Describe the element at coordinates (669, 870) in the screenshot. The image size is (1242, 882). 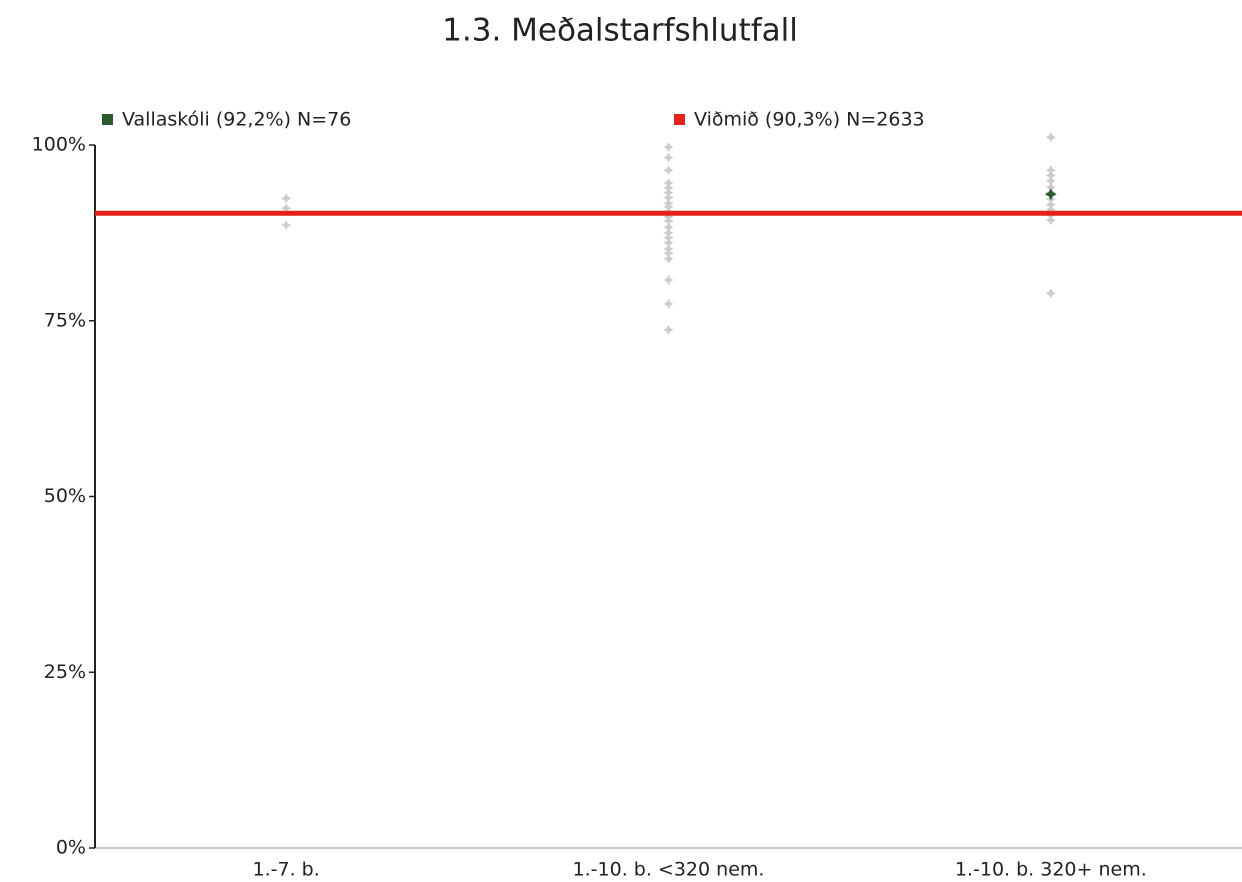
I see `x-tick-label: 1.-10. b. <320 nem.` at that location.